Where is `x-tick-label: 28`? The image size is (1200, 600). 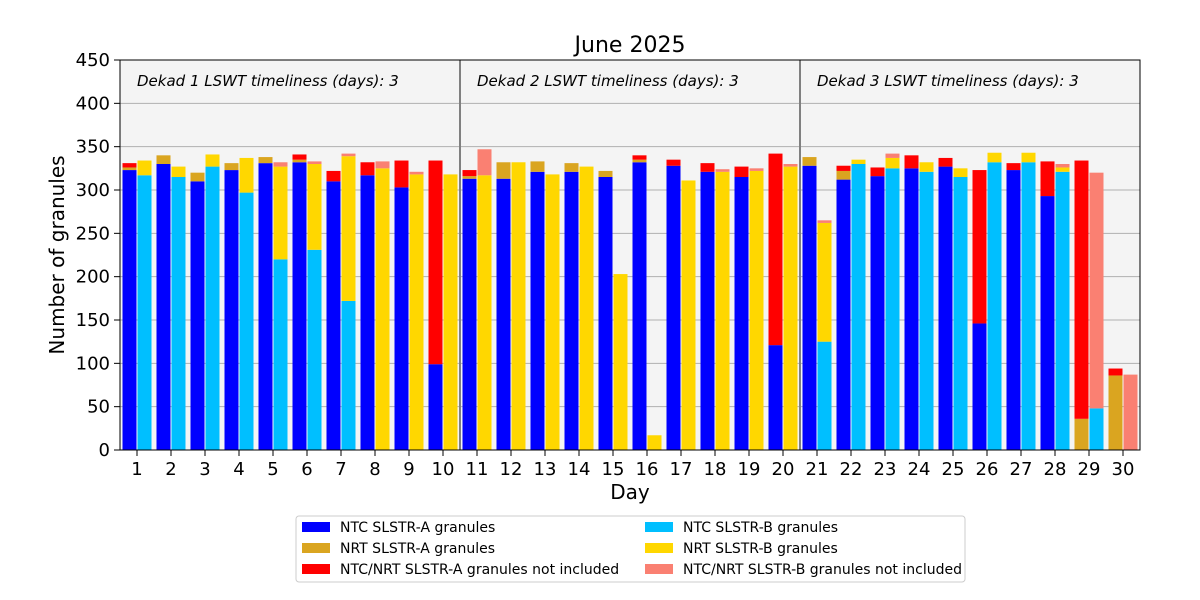 x-tick-label: 28 is located at coordinates (1055, 469).